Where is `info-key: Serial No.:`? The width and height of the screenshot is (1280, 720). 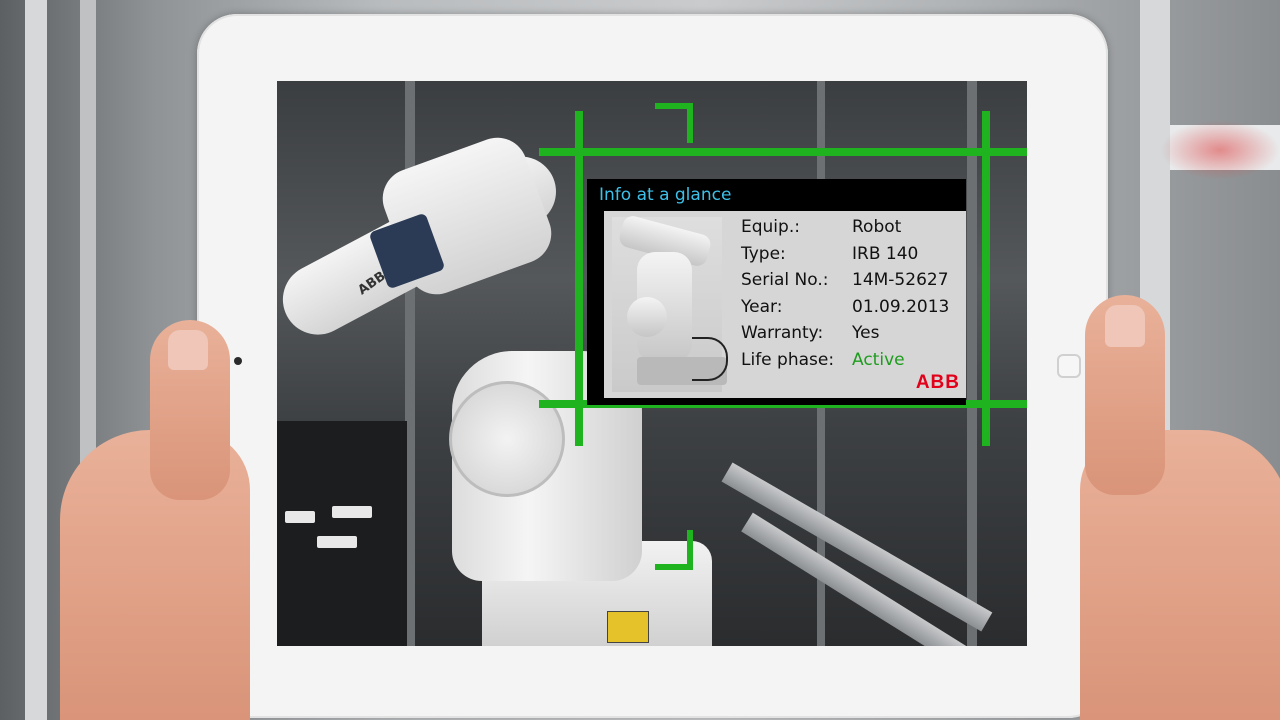 info-key: Serial No.: is located at coordinates (785, 280).